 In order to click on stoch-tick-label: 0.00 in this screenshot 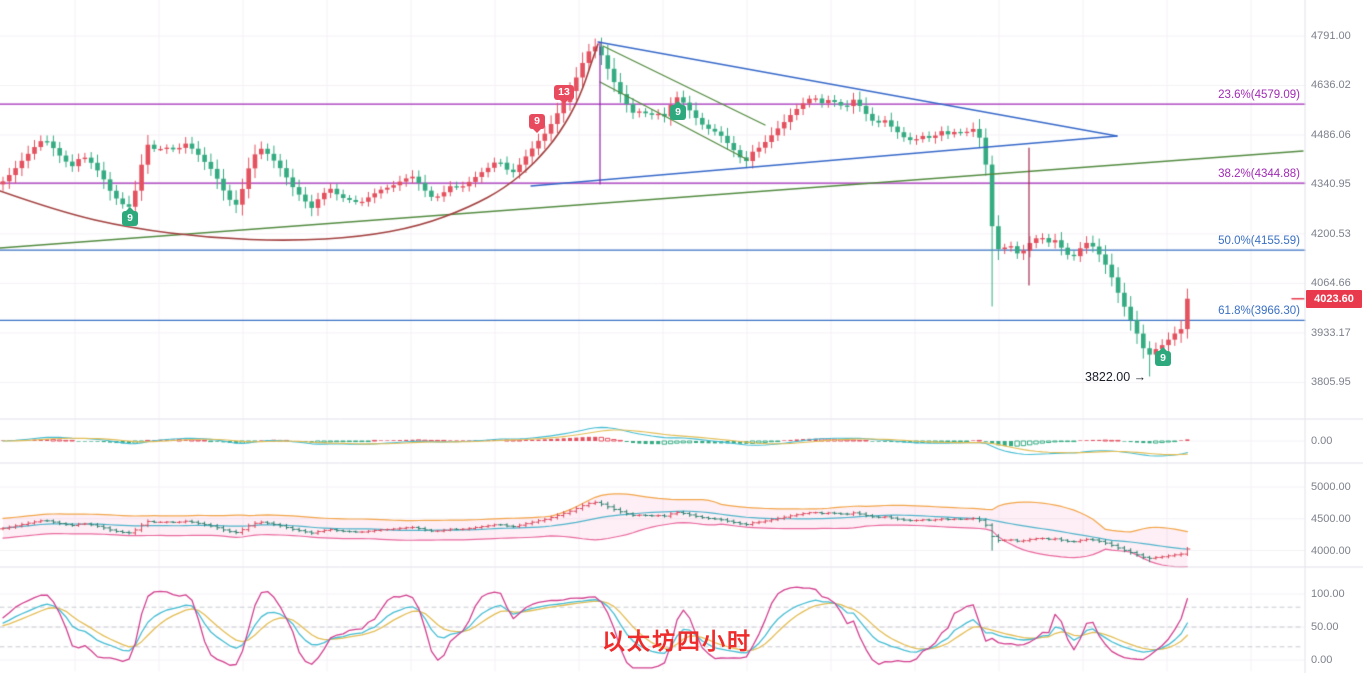, I will do `click(1322, 660)`.